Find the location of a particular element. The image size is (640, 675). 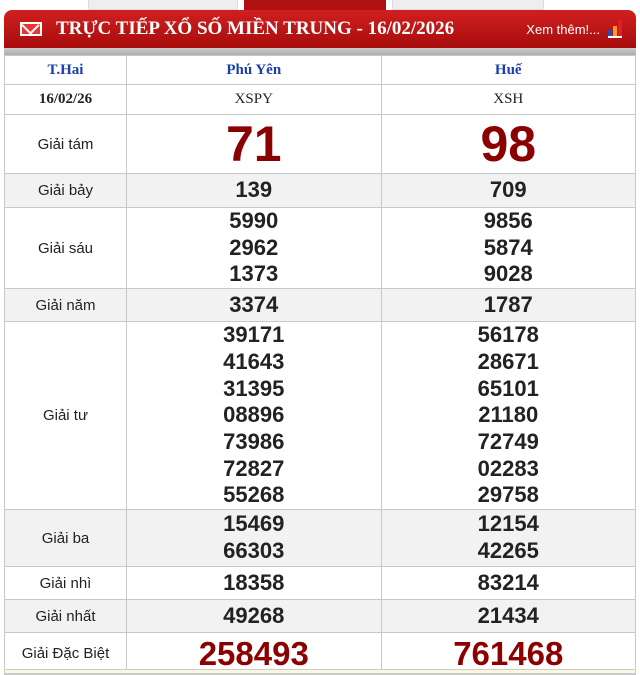

prize-number: 761468 is located at coordinates (508, 653).